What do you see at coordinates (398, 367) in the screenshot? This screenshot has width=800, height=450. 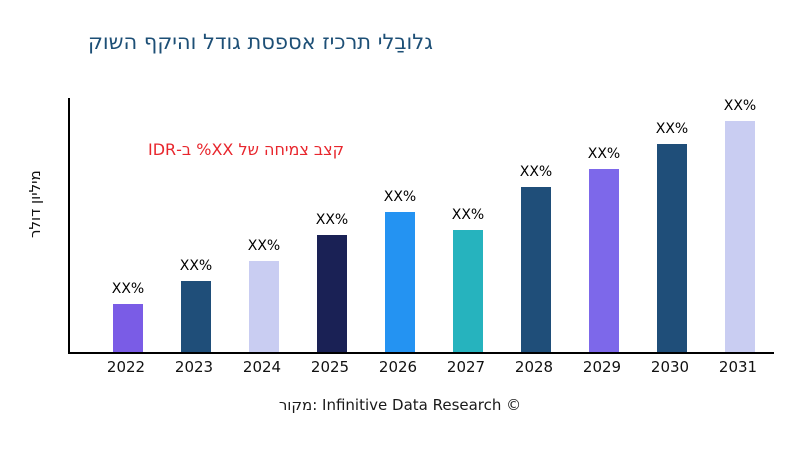 I see `x-tick-2026: 2026` at bounding box center [398, 367].